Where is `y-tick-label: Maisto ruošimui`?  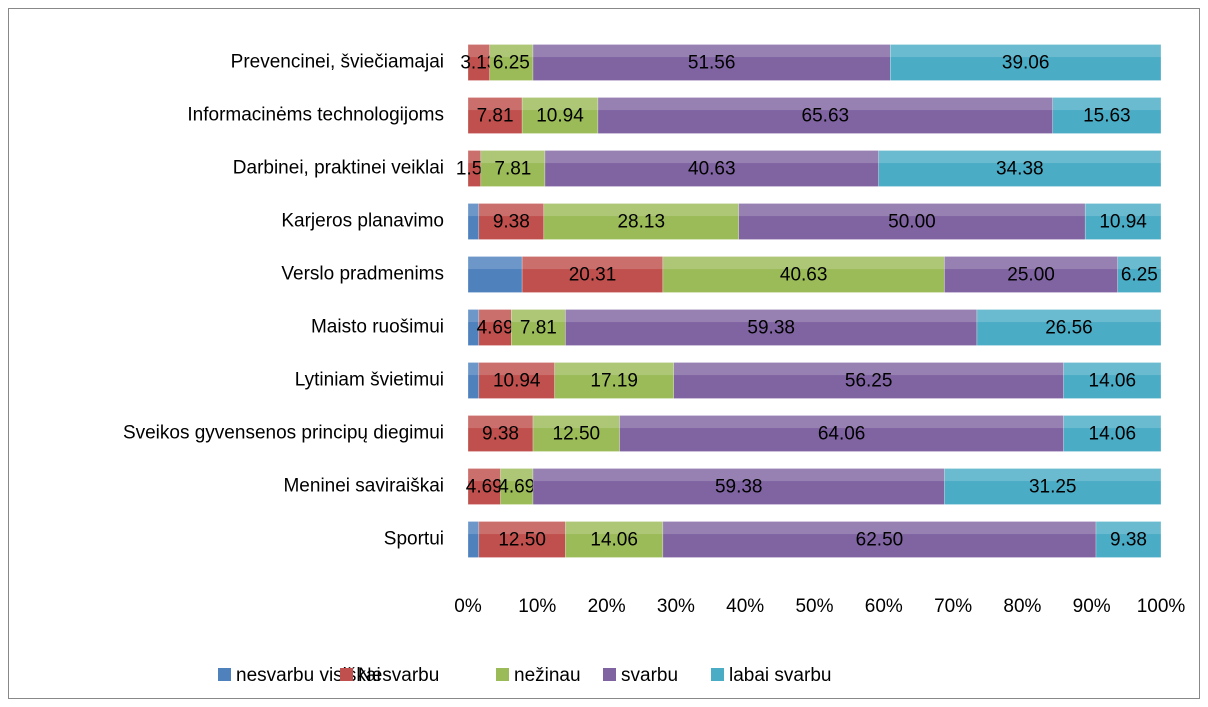 y-tick-label: Maisto ruošimui is located at coordinates (377, 327).